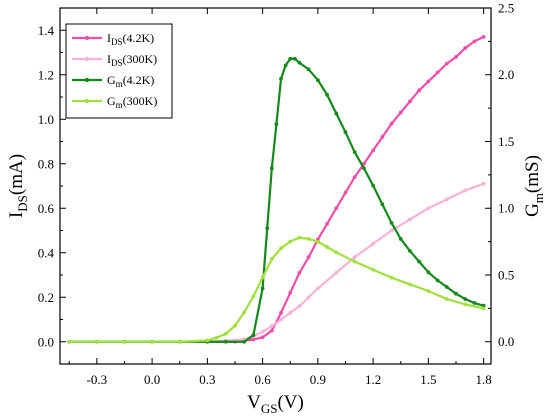 The image size is (550, 416). I want to click on y-right-tick-label: 1.0, so click(506, 208).